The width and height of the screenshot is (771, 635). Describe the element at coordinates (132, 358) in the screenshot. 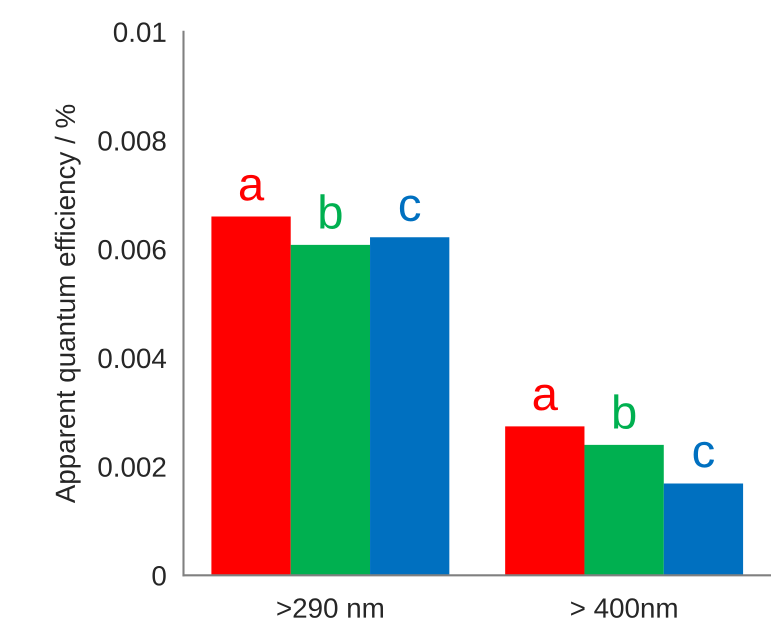

I see `y-tick-label: 0.004` at that location.